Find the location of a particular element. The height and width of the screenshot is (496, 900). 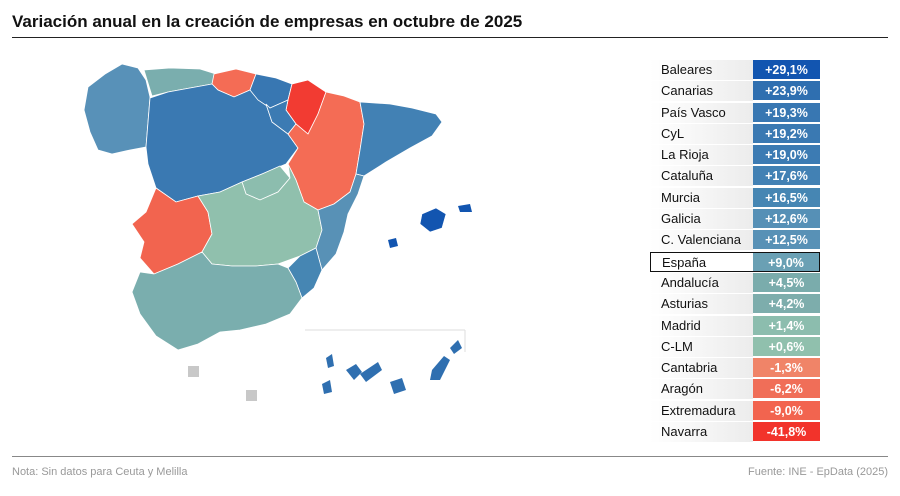

region-baleares-ibiza is located at coordinates (393, 243).